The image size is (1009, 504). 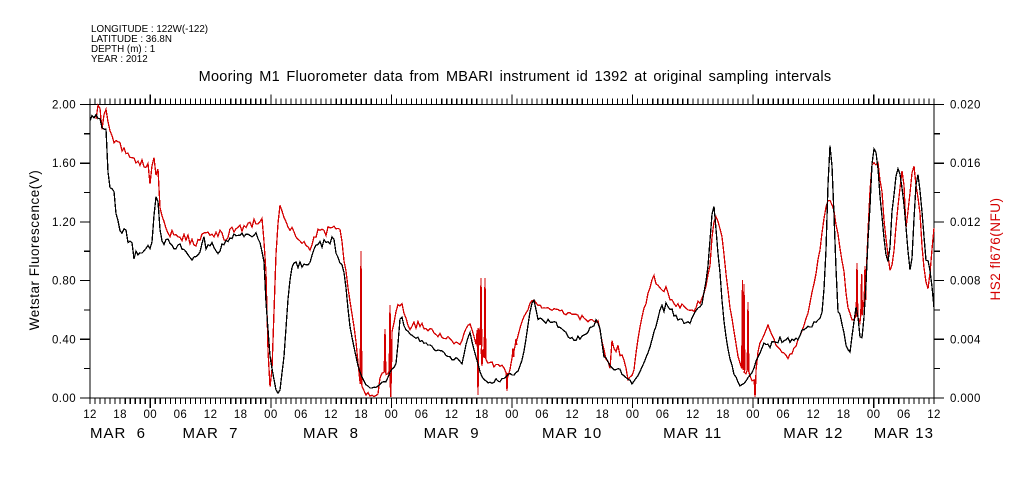 What do you see at coordinates (452, 433) in the screenshot?
I see `svg-text: MAR 9` at bounding box center [452, 433].